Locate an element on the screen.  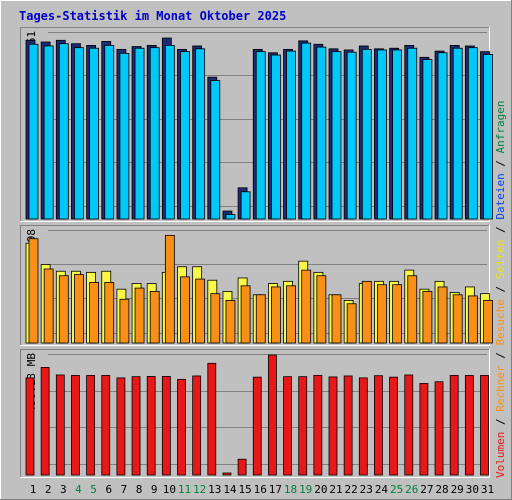
legend-item-dateien: Dateien is located at coordinates (500, 196).